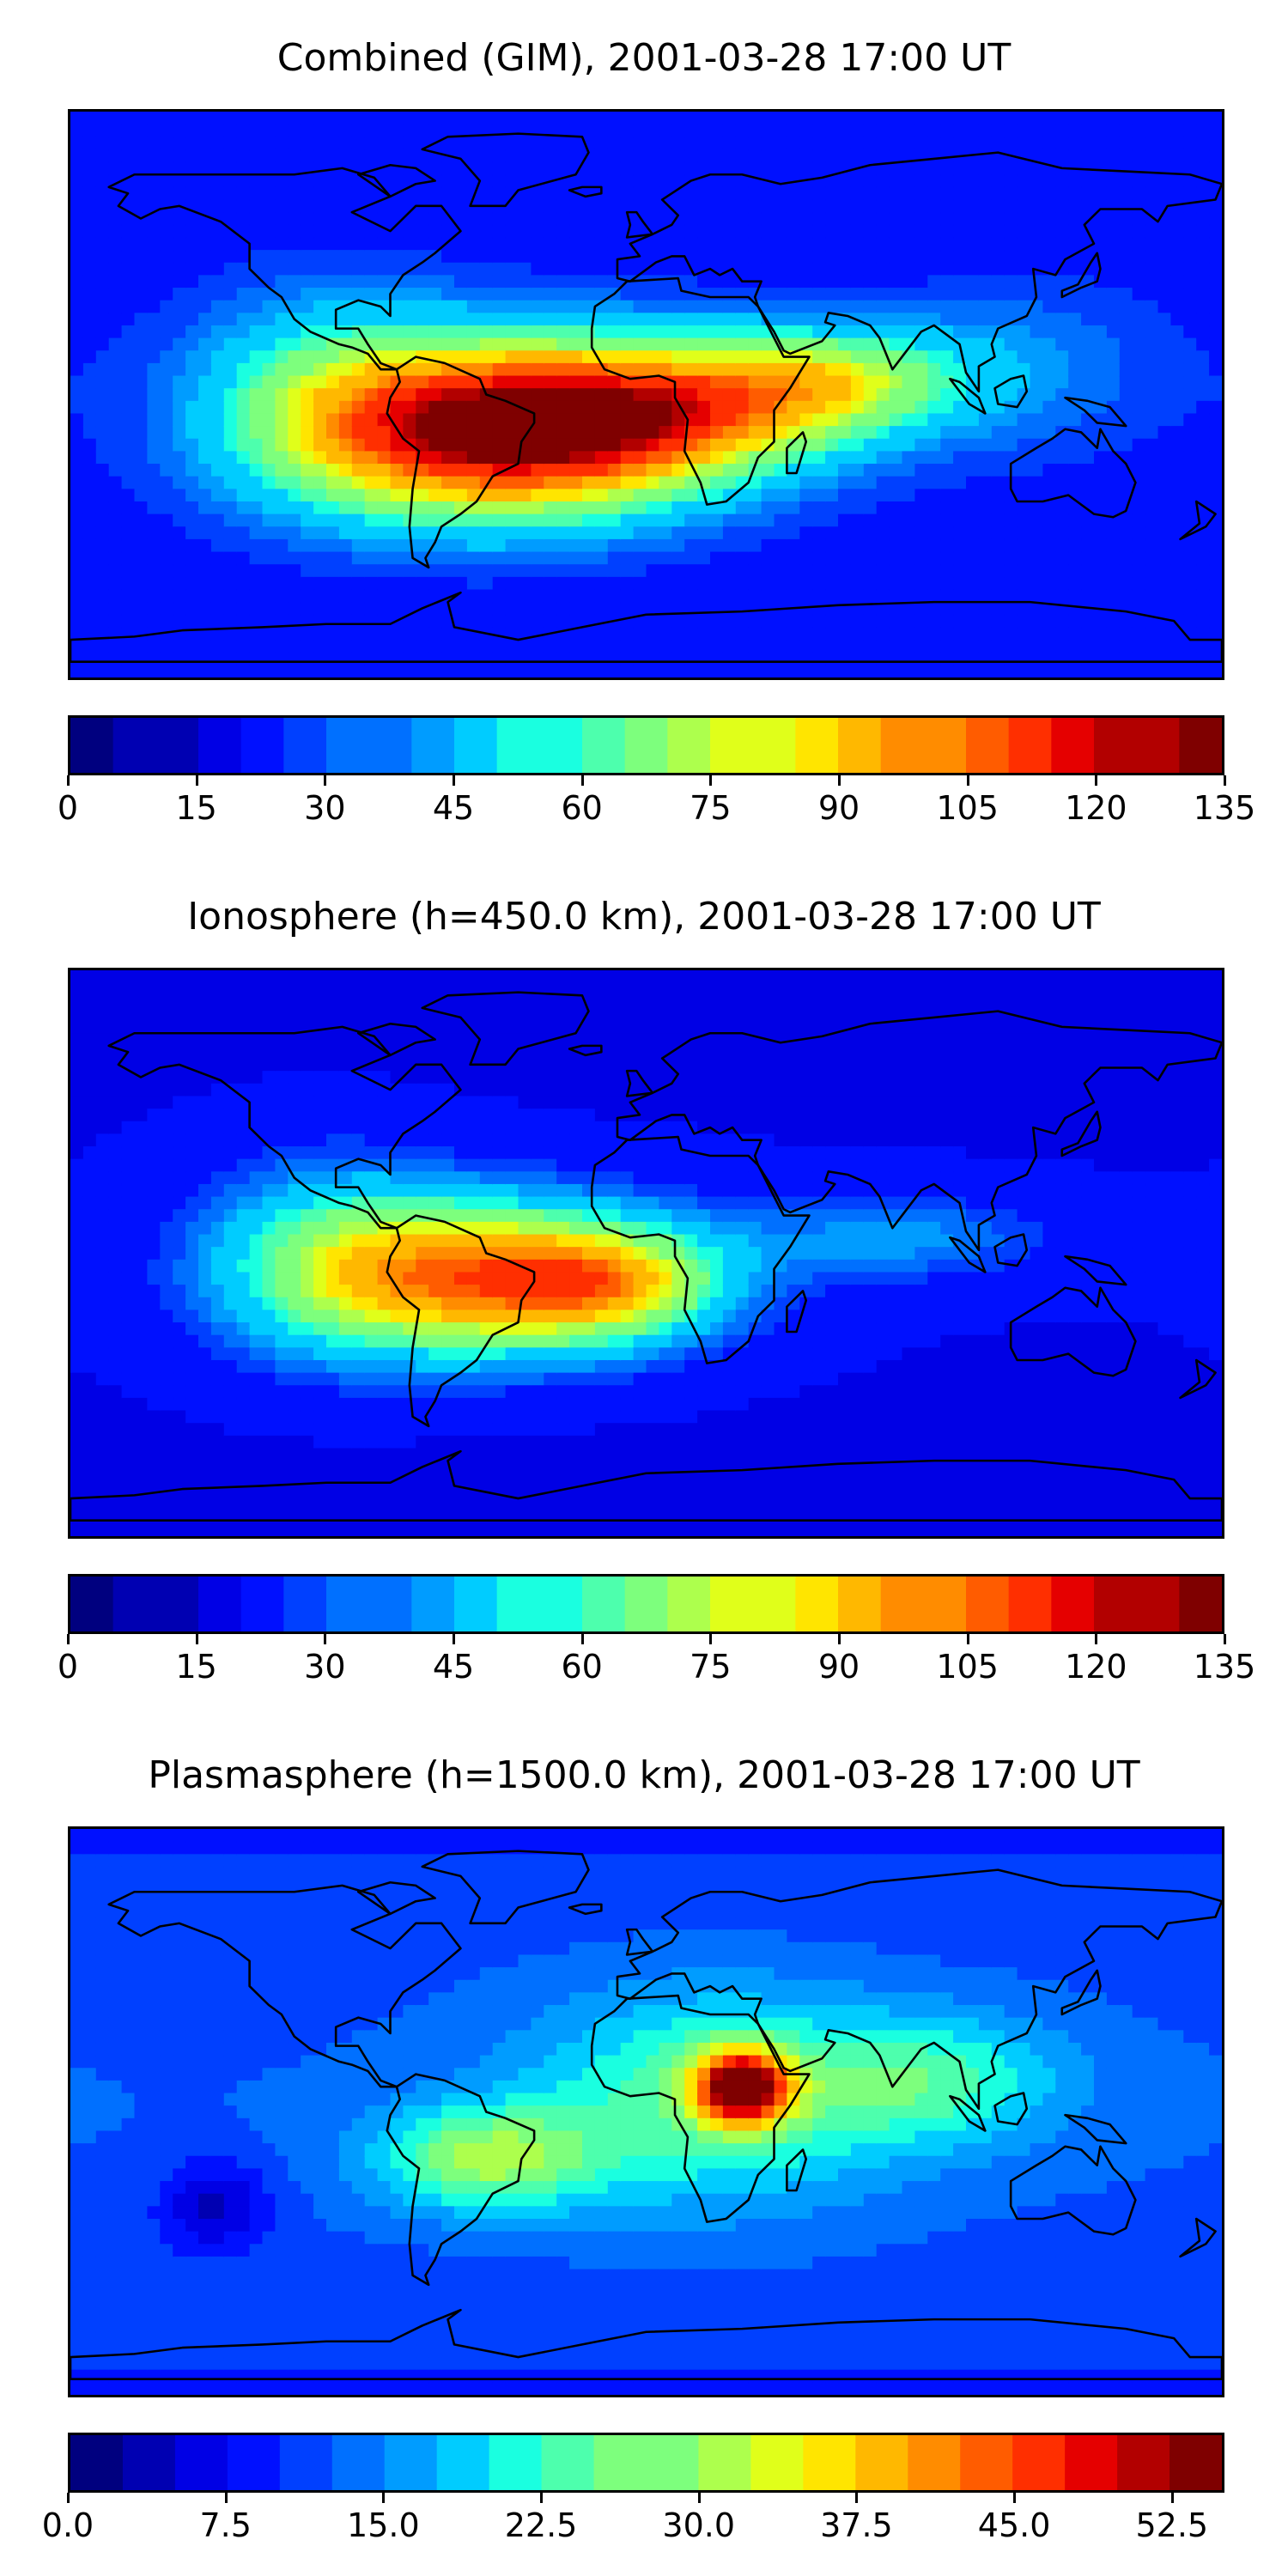 This screenshot has height=2576, width=1288. Describe the element at coordinates (196, 808) in the screenshot. I see `colorbar-tick-label: 15` at that location.